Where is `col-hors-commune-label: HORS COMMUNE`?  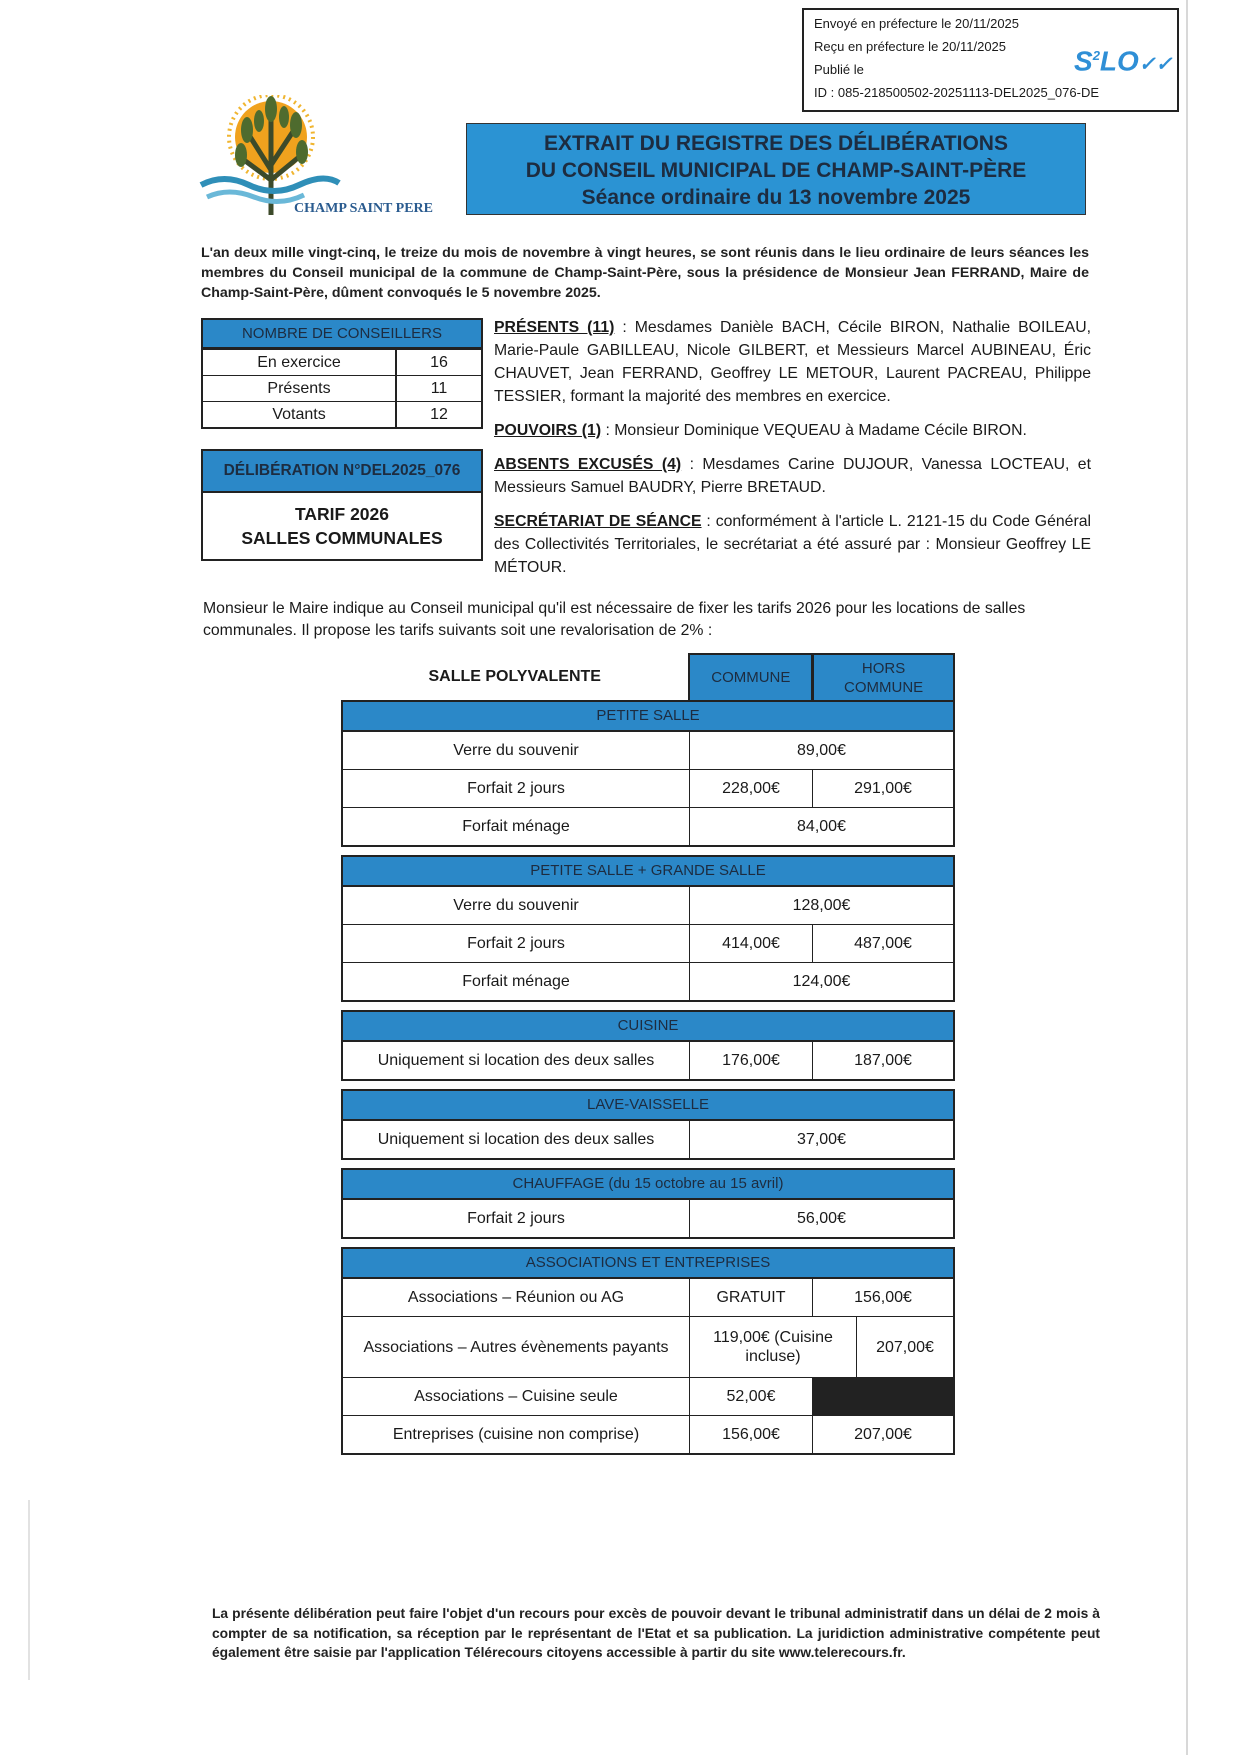
col-hors-commune-label: HORS COMMUNE is located at coordinates (884, 677).